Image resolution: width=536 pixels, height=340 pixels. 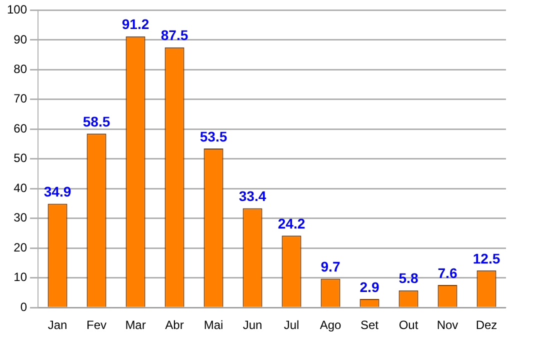 What do you see at coordinates (292, 325) in the screenshot?
I see `x-tick-label: Jul` at bounding box center [292, 325].